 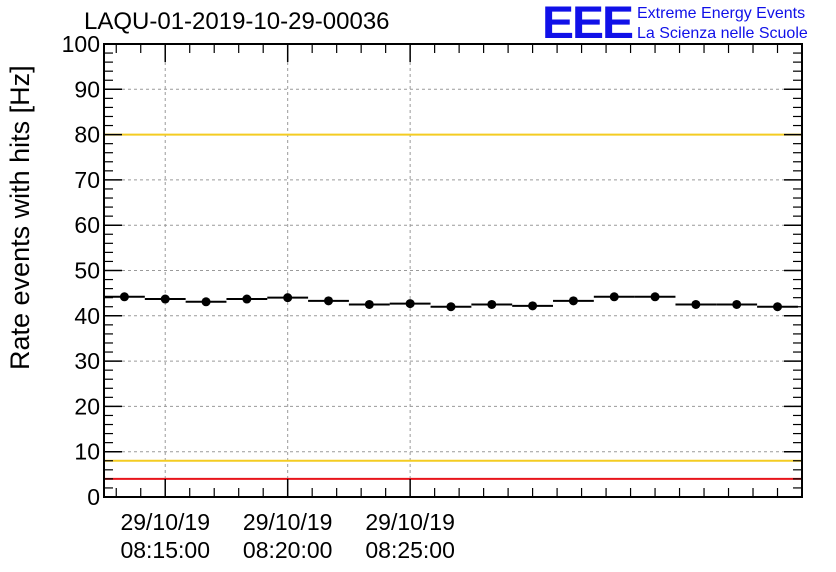 What do you see at coordinates (20, 217) in the screenshot?
I see `y-axis-label: Rate events with hits [Hz]` at bounding box center [20, 217].